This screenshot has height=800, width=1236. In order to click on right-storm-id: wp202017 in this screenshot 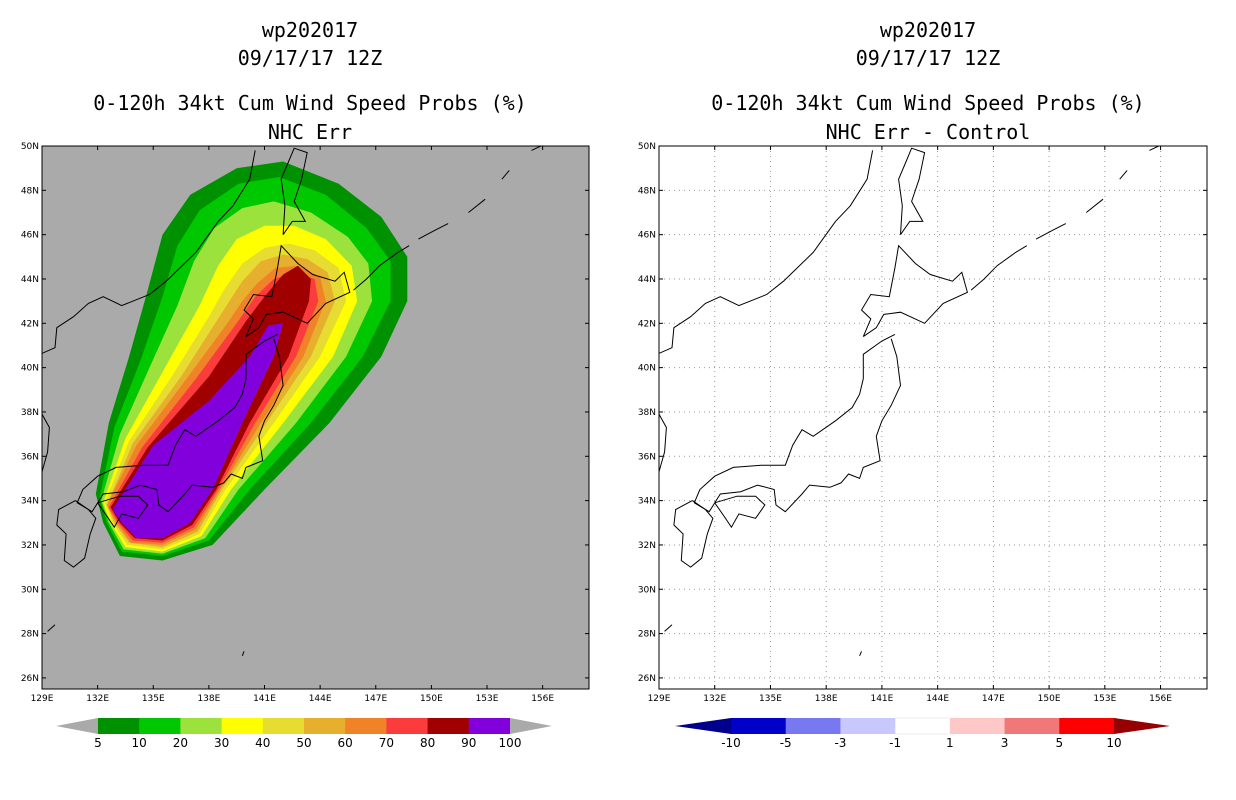, I will do `click(928, 30)`.